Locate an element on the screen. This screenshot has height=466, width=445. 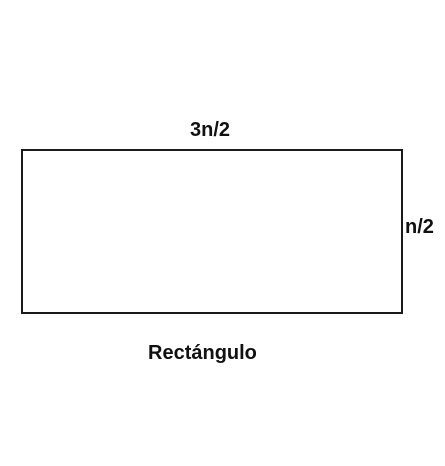
width-label: 3n/2 is located at coordinates (210, 130).